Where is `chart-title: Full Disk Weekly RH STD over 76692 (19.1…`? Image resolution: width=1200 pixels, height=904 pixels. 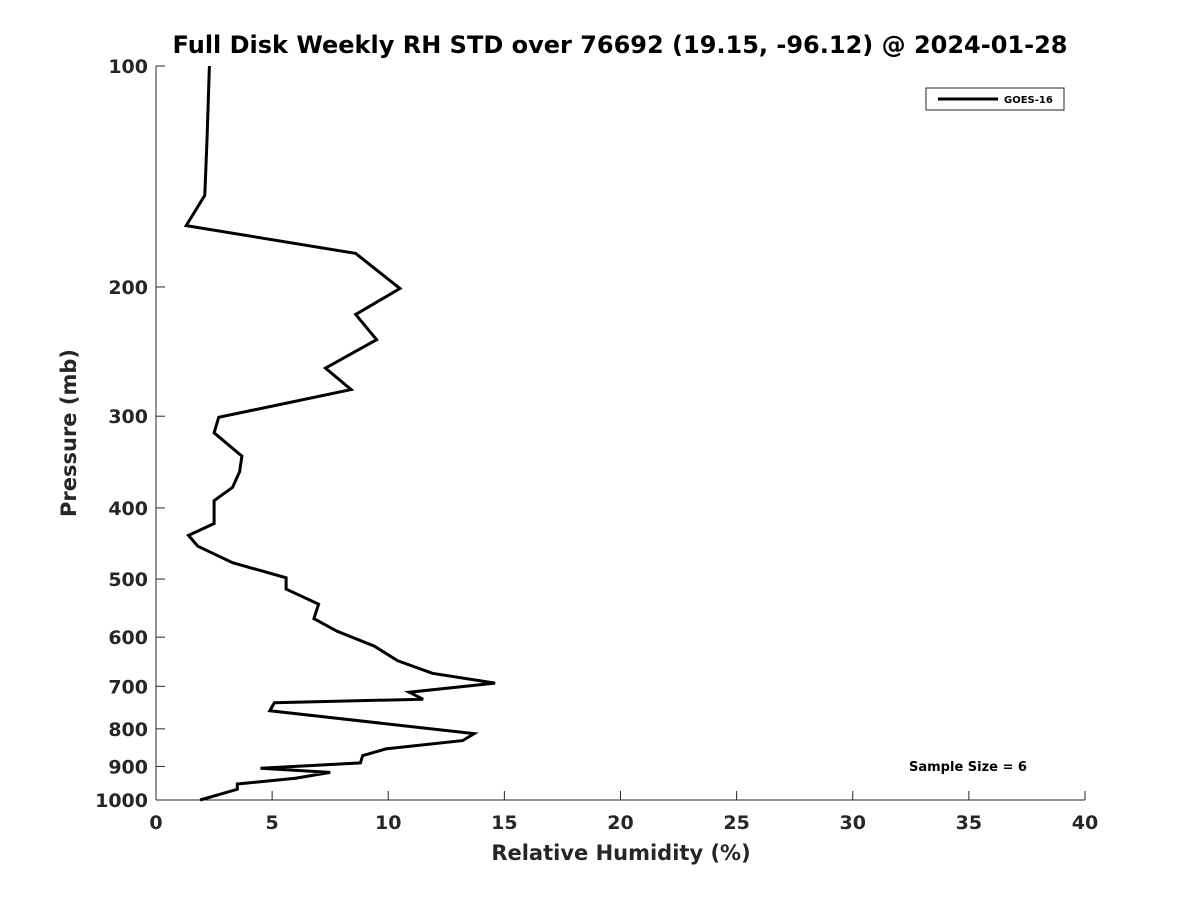 chart-title: Full Disk Weekly RH STD over 76692 (19.1… is located at coordinates (620, 45).